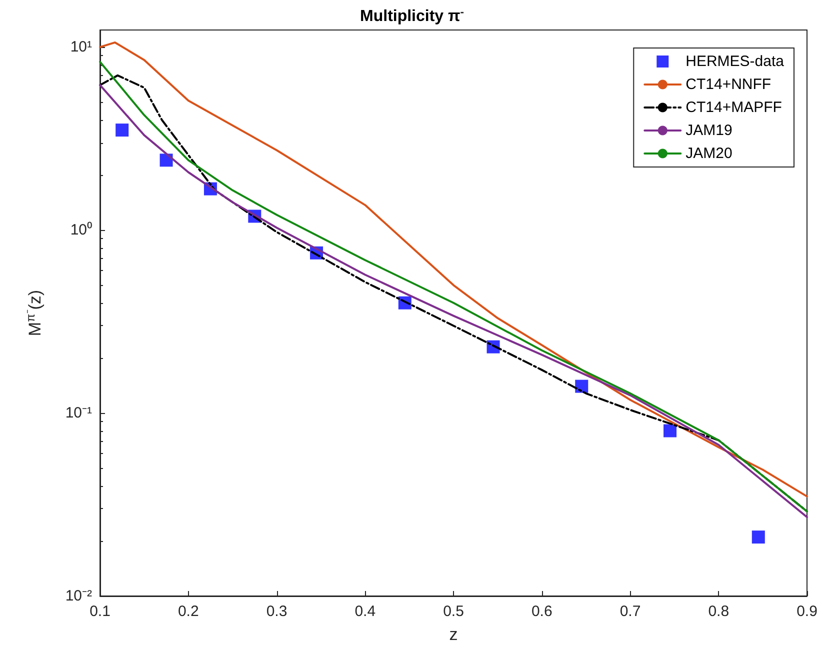 This screenshot has height=664, width=824. Describe the element at coordinates (709, 130) in the screenshot. I see `legend-label: JAM19` at that location.